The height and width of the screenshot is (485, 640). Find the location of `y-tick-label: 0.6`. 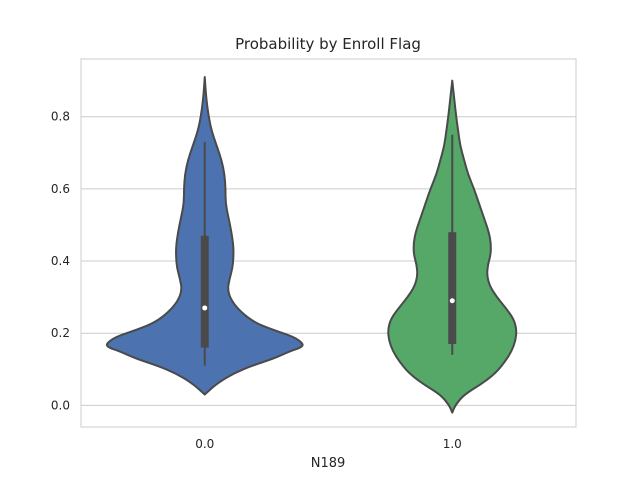

y-tick-label: 0.6 is located at coordinates (60, 189).